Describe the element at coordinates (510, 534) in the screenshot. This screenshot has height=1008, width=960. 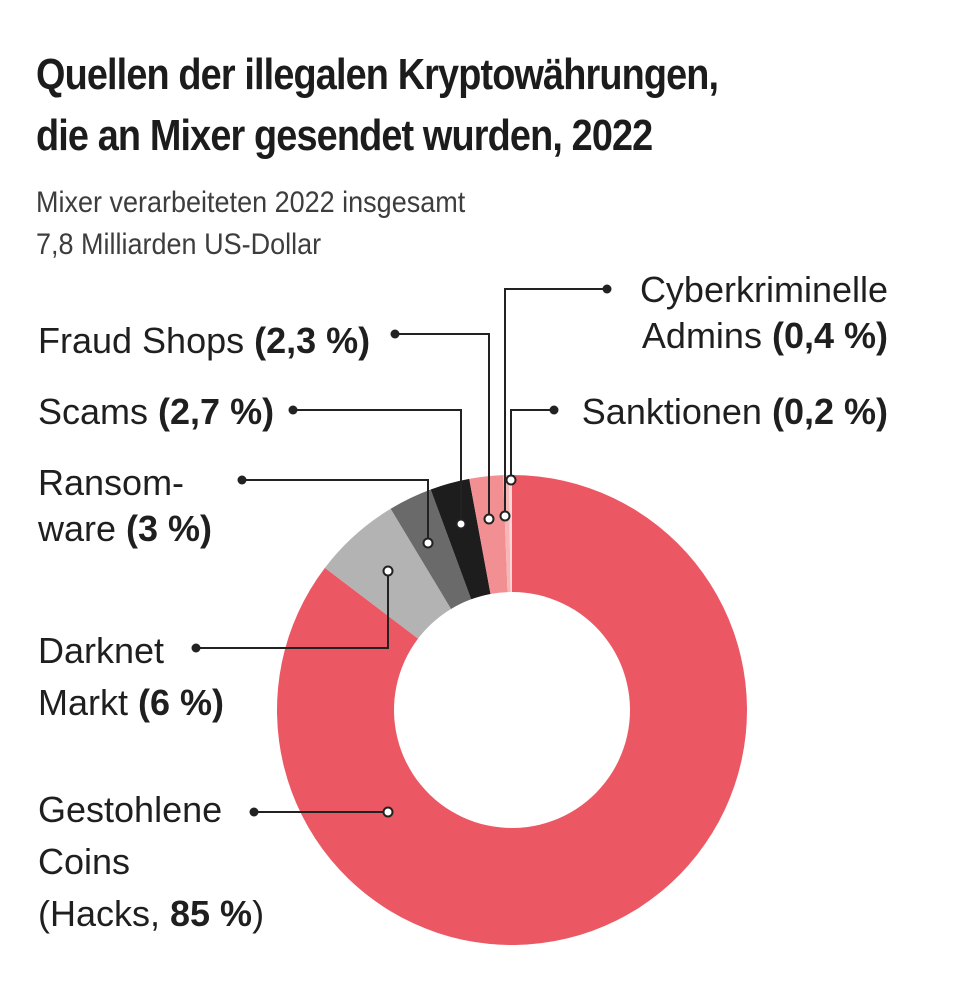
I see `slice-sanktionen` at that location.